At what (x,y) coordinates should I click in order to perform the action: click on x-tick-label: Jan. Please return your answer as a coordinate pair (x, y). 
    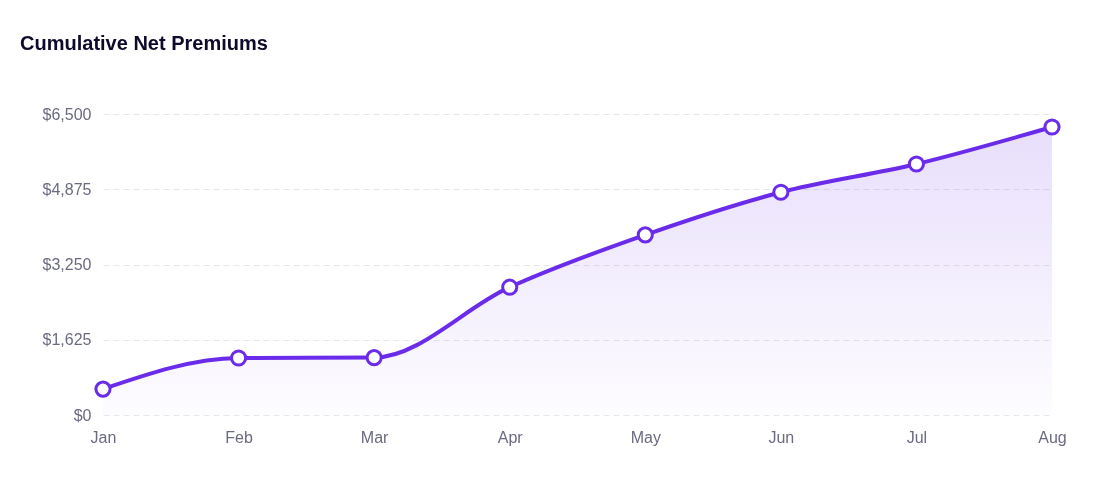
    Looking at the image, I should click on (103, 437).